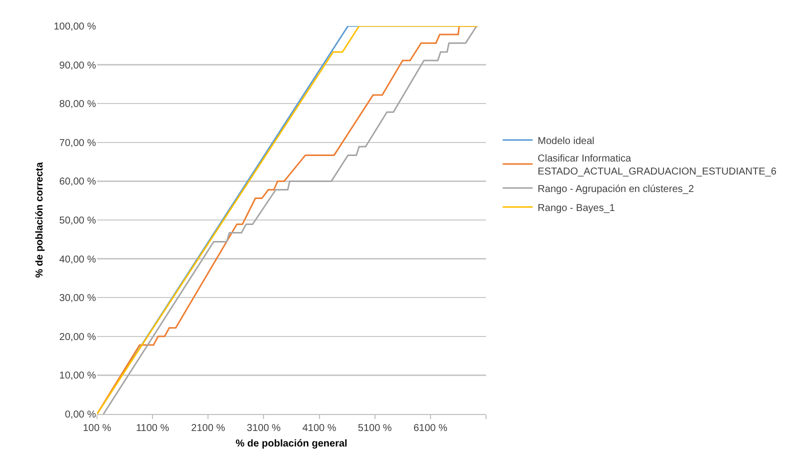 This screenshot has width=795, height=460. What do you see at coordinates (319, 428) in the screenshot?
I see `x-tick-label: 4100 %` at bounding box center [319, 428].